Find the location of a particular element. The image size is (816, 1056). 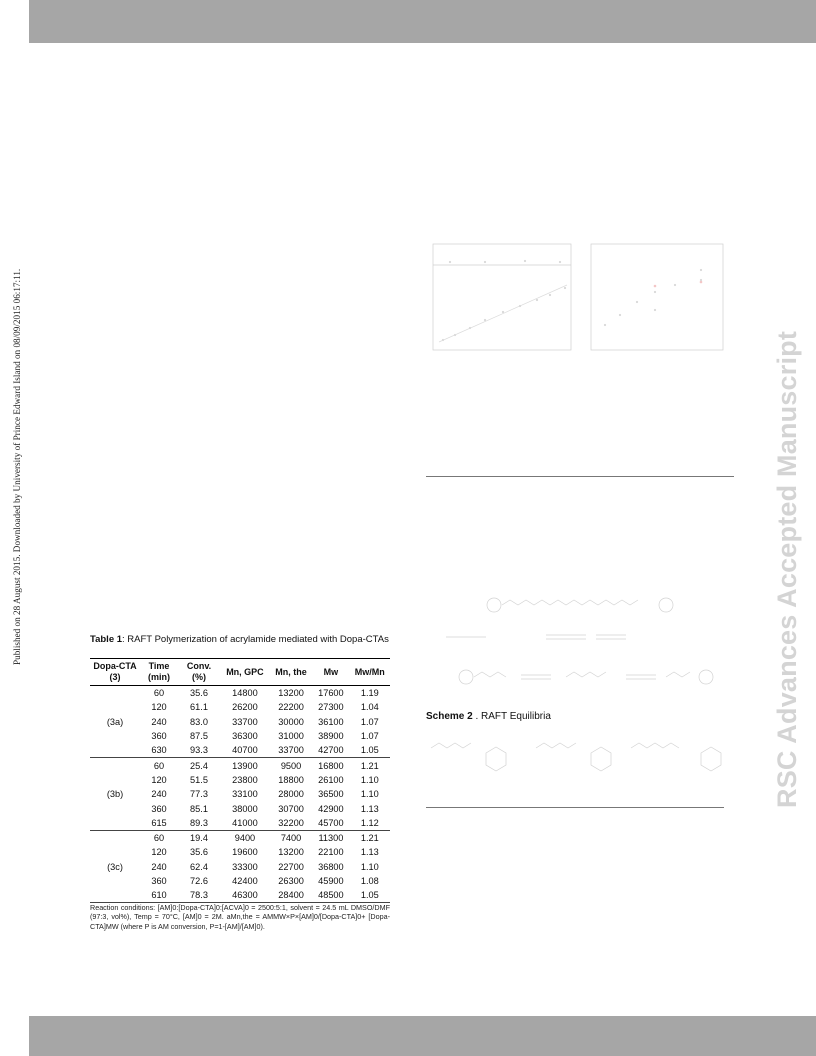

kinetics-figure is located at coordinates (578, 297).